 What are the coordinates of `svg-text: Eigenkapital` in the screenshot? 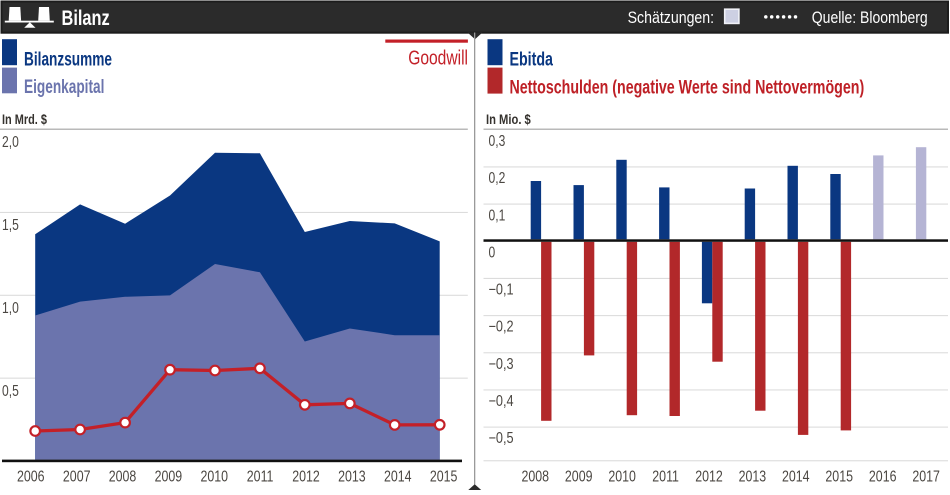 It's located at (64, 87).